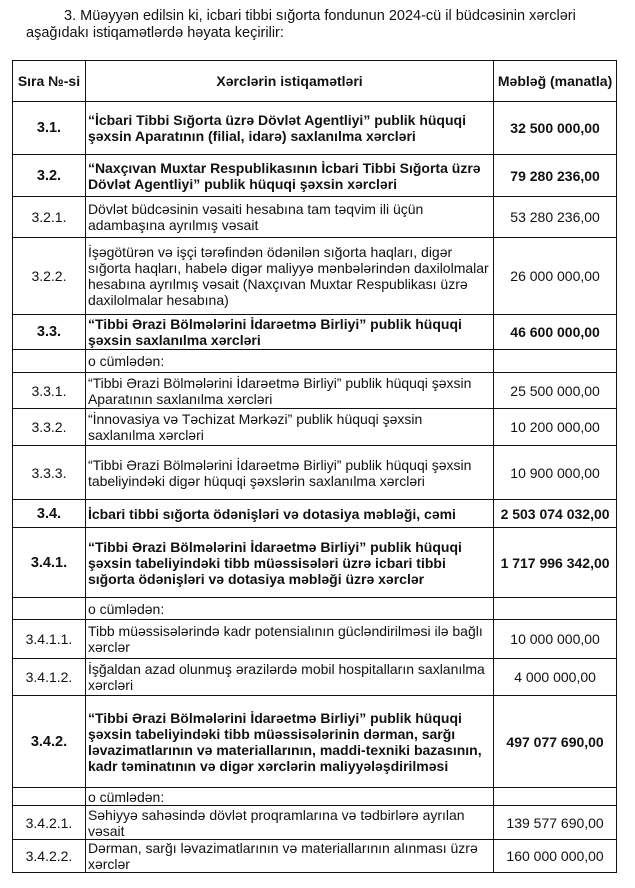 This screenshot has width=635, height=888. Describe the element at coordinates (49, 822) in the screenshot. I see `row-number: 3.4.2.1.` at that location.